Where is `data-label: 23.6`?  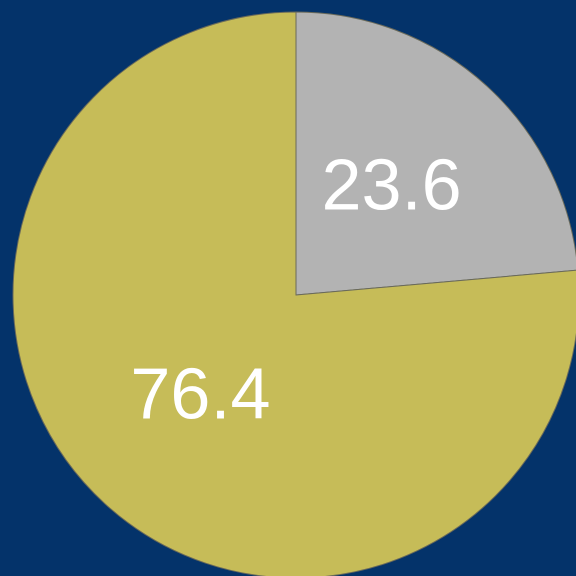
data-label: 23.6 is located at coordinates (391, 186).